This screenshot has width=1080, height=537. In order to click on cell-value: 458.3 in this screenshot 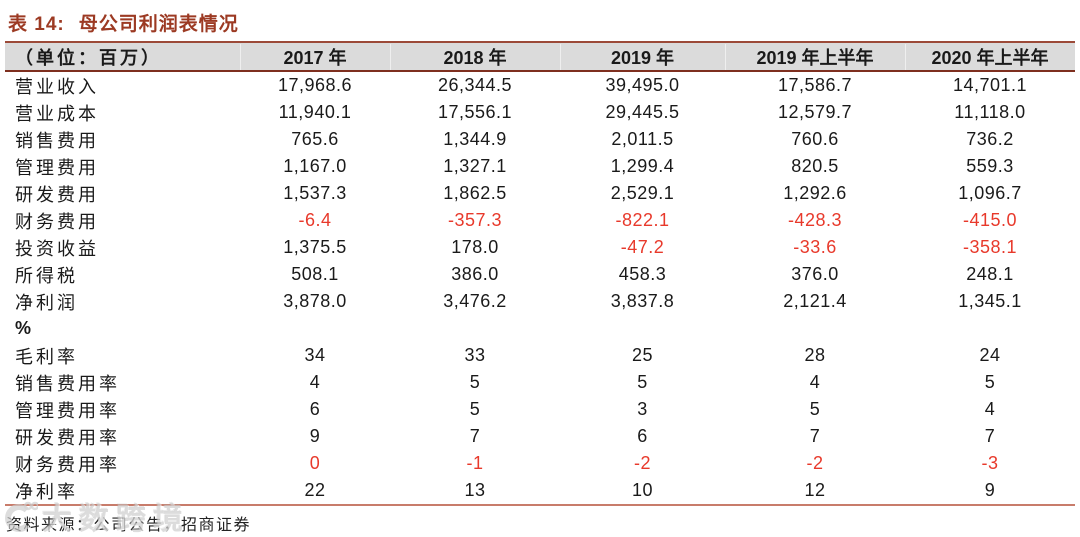, I will do `click(642, 274)`.